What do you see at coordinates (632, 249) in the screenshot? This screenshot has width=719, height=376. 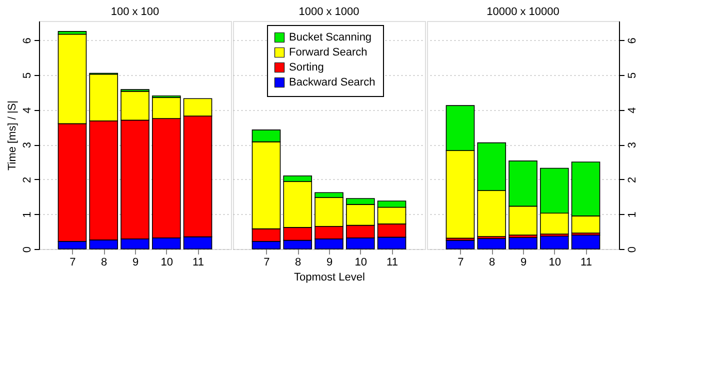 I see `y2-tick-label: 0` at bounding box center [632, 249].